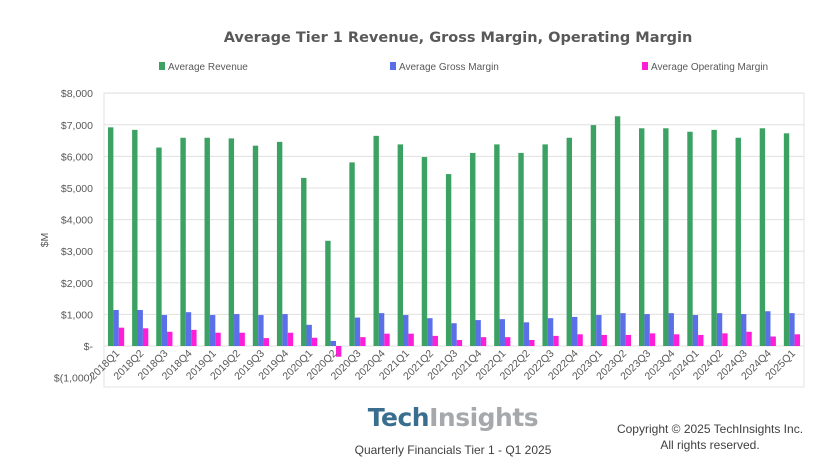  I want to click on y-tick-label: $(1,000), so click(73, 379).